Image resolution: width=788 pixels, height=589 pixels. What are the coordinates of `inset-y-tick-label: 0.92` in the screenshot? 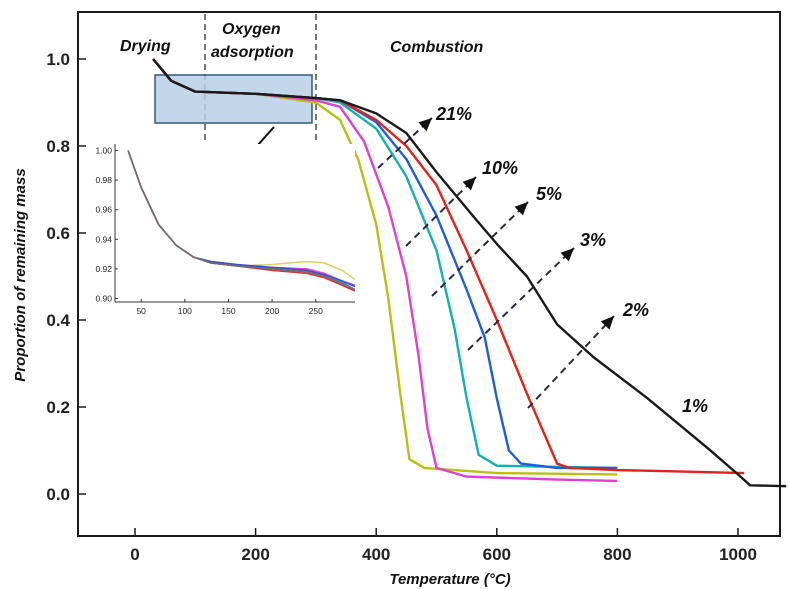 It's located at (103, 269).